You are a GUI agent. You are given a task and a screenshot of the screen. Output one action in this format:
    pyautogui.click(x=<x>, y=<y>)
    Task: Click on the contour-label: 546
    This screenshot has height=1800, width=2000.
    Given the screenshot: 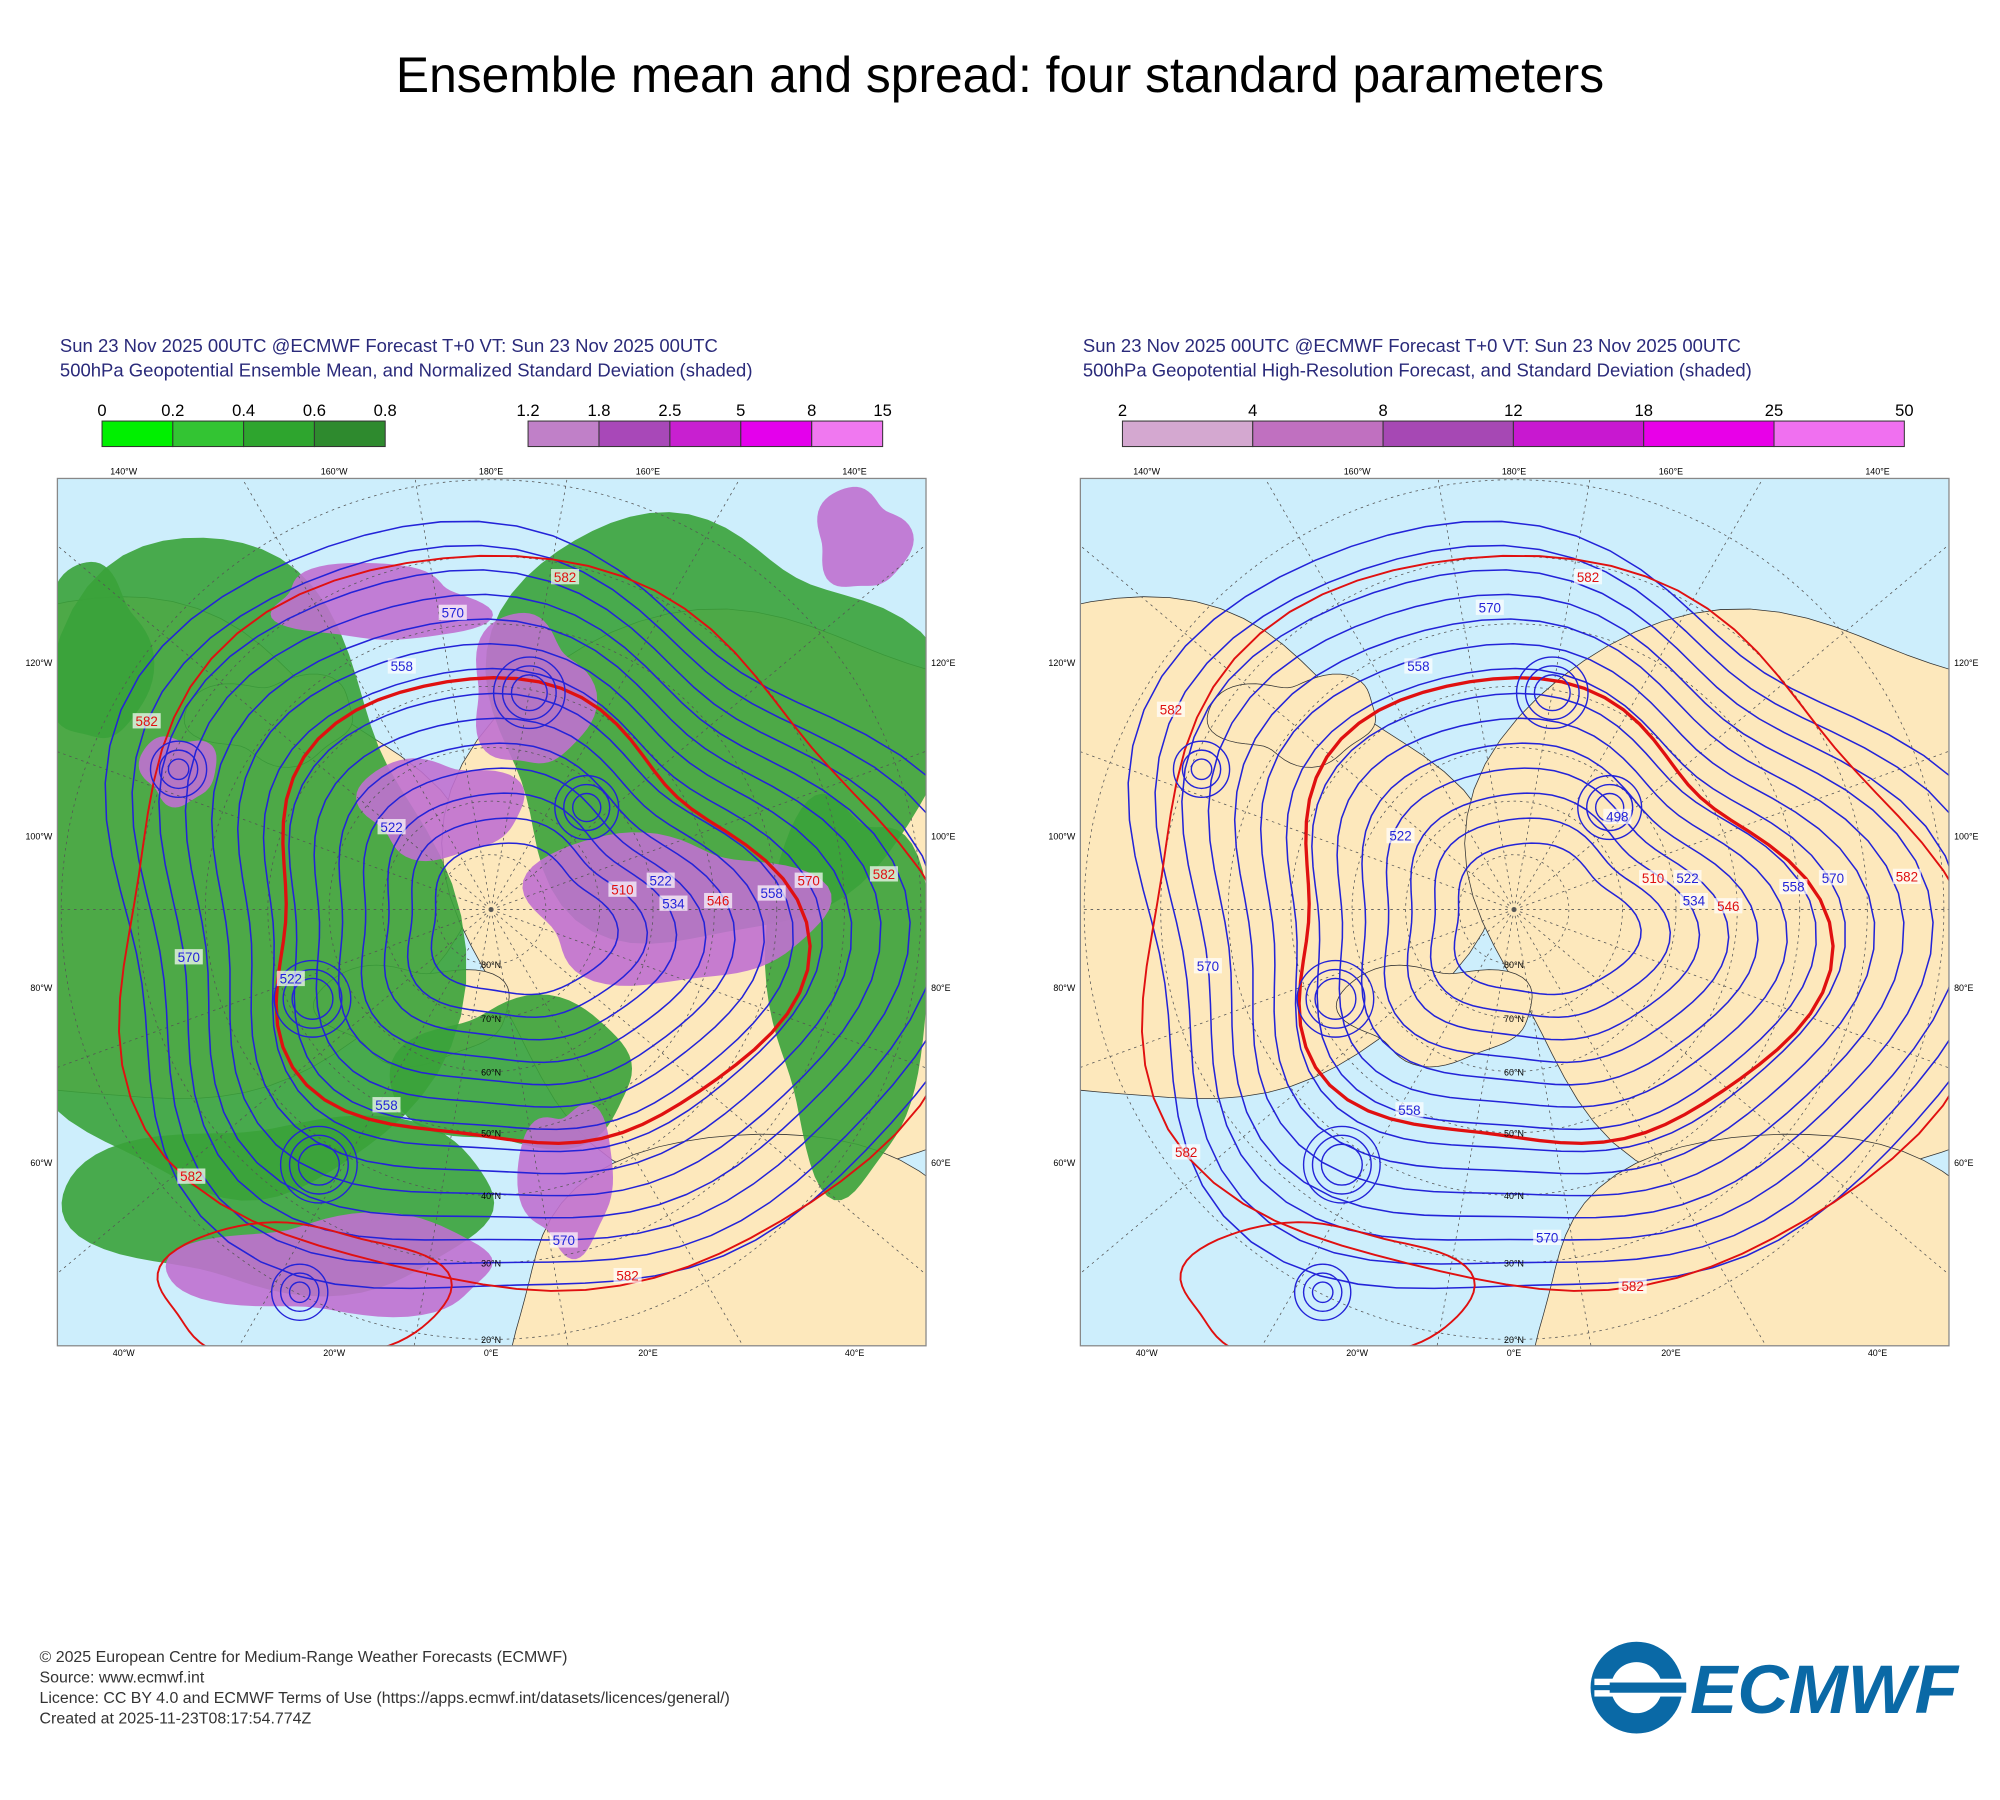 What is the action you would take?
    pyautogui.click(x=1728, y=906)
    